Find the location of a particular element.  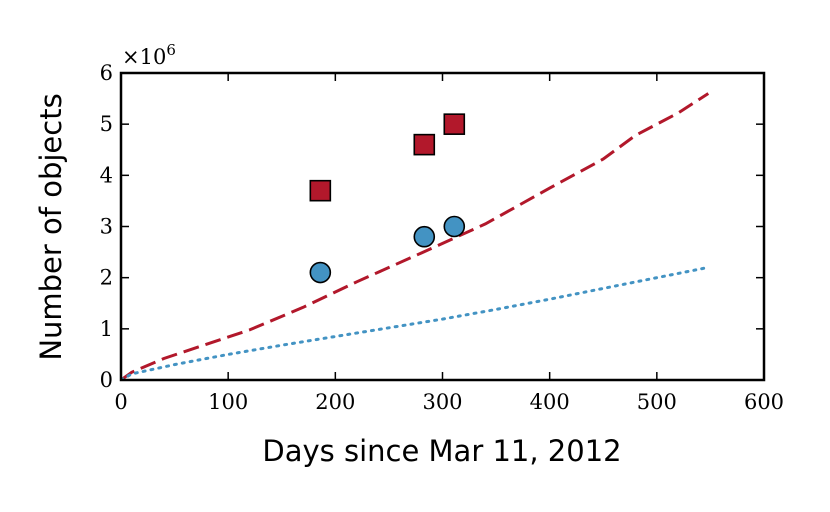

x-tick-label: 600 is located at coordinates (764, 402).